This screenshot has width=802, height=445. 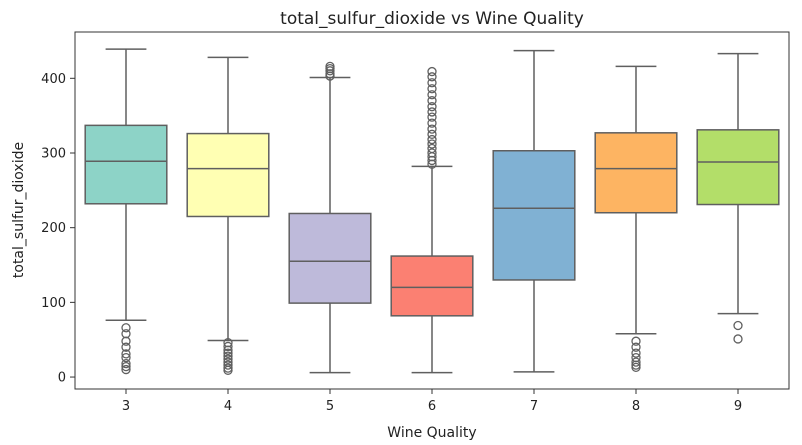 I want to click on x-tick-label-4: 4, so click(x=228, y=406).